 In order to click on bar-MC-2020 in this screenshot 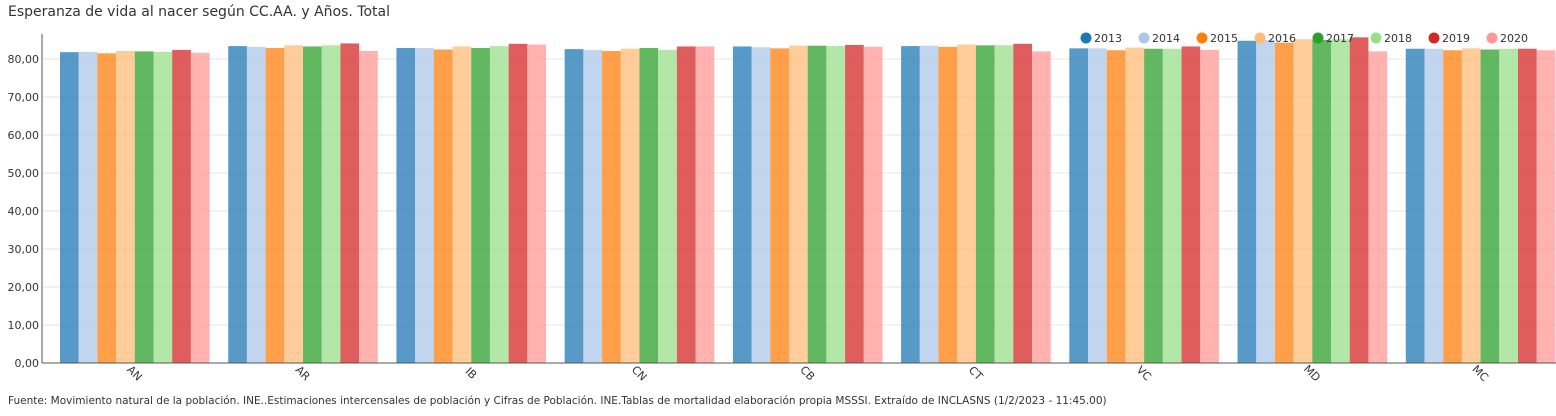, I will do `click(1546, 206)`.